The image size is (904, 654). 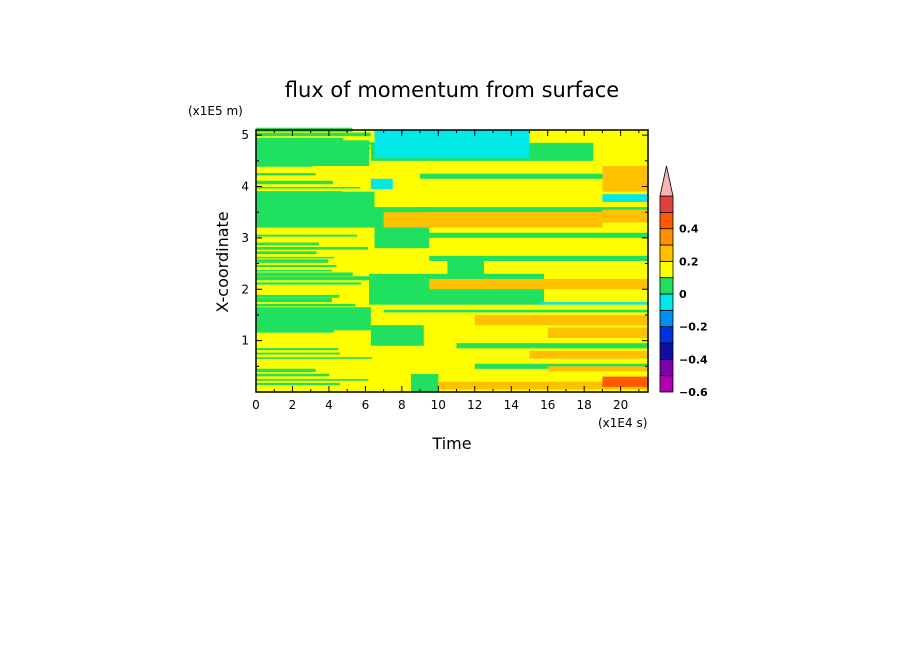 What do you see at coordinates (222, 261) in the screenshot?
I see `y-axis-title: X-coordinate` at bounding box center [222, 261].